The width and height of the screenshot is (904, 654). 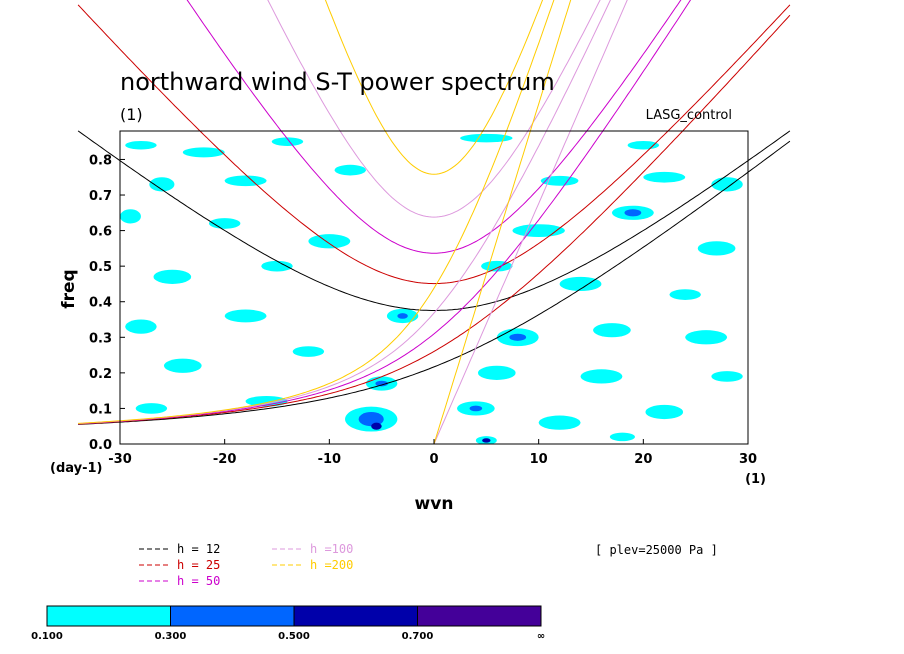 What do you see at coordinates (433, 459) in the screenshot?
I see `x-tick-label: 0` at bounding box center [433, 459].